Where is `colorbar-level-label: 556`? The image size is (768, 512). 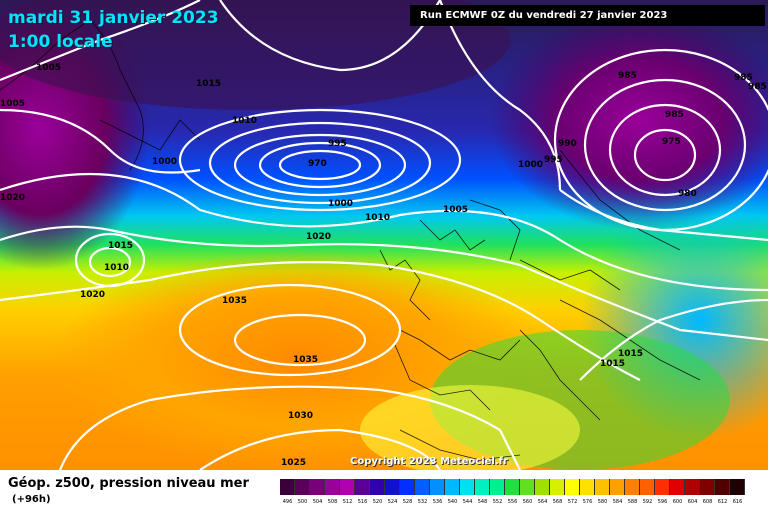
colorbar-level-label: 556 is located at coordinates (512, 502).